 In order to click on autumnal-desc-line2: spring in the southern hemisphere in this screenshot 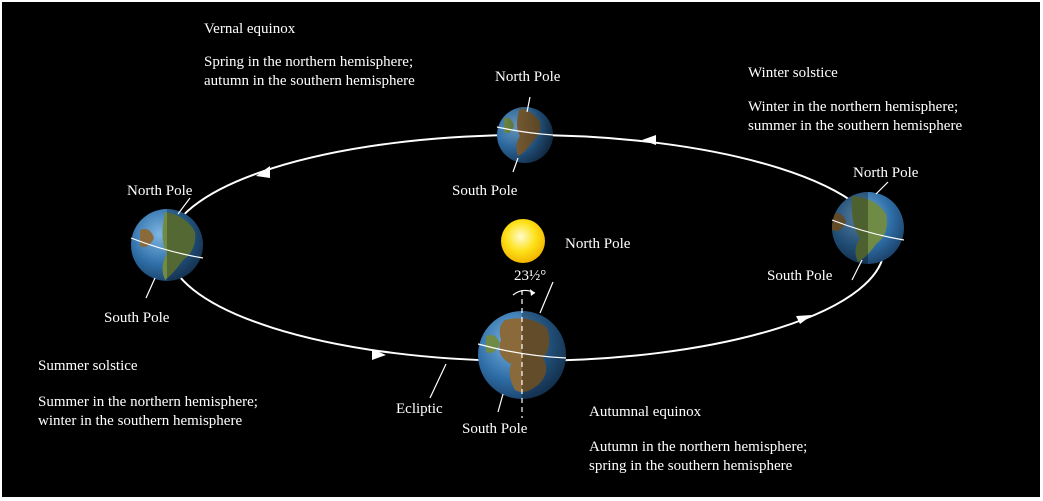, I will do `click(691, 466)`.